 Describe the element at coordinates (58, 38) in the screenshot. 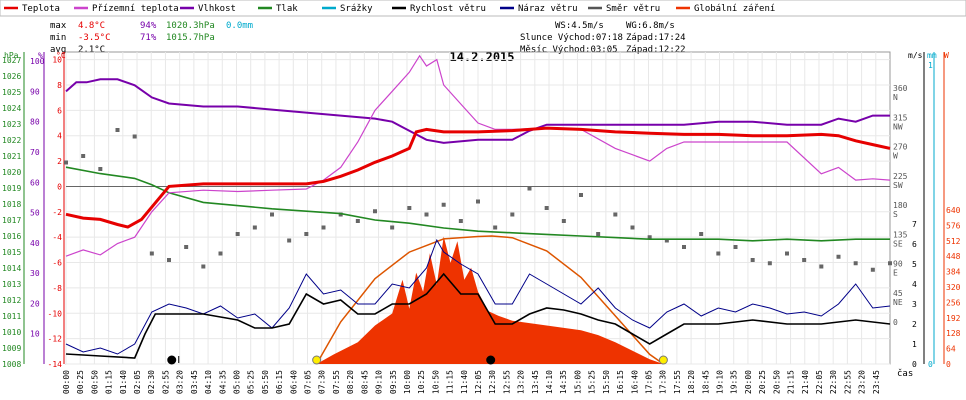

I see `stats-min-label: min` at that location.